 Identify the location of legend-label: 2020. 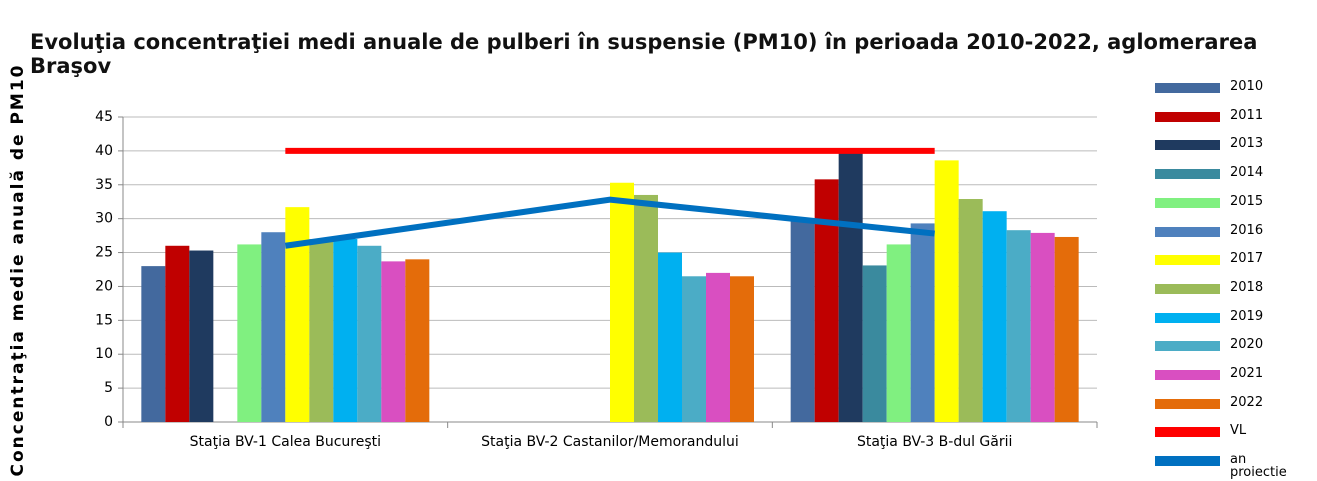
(1247, 345).